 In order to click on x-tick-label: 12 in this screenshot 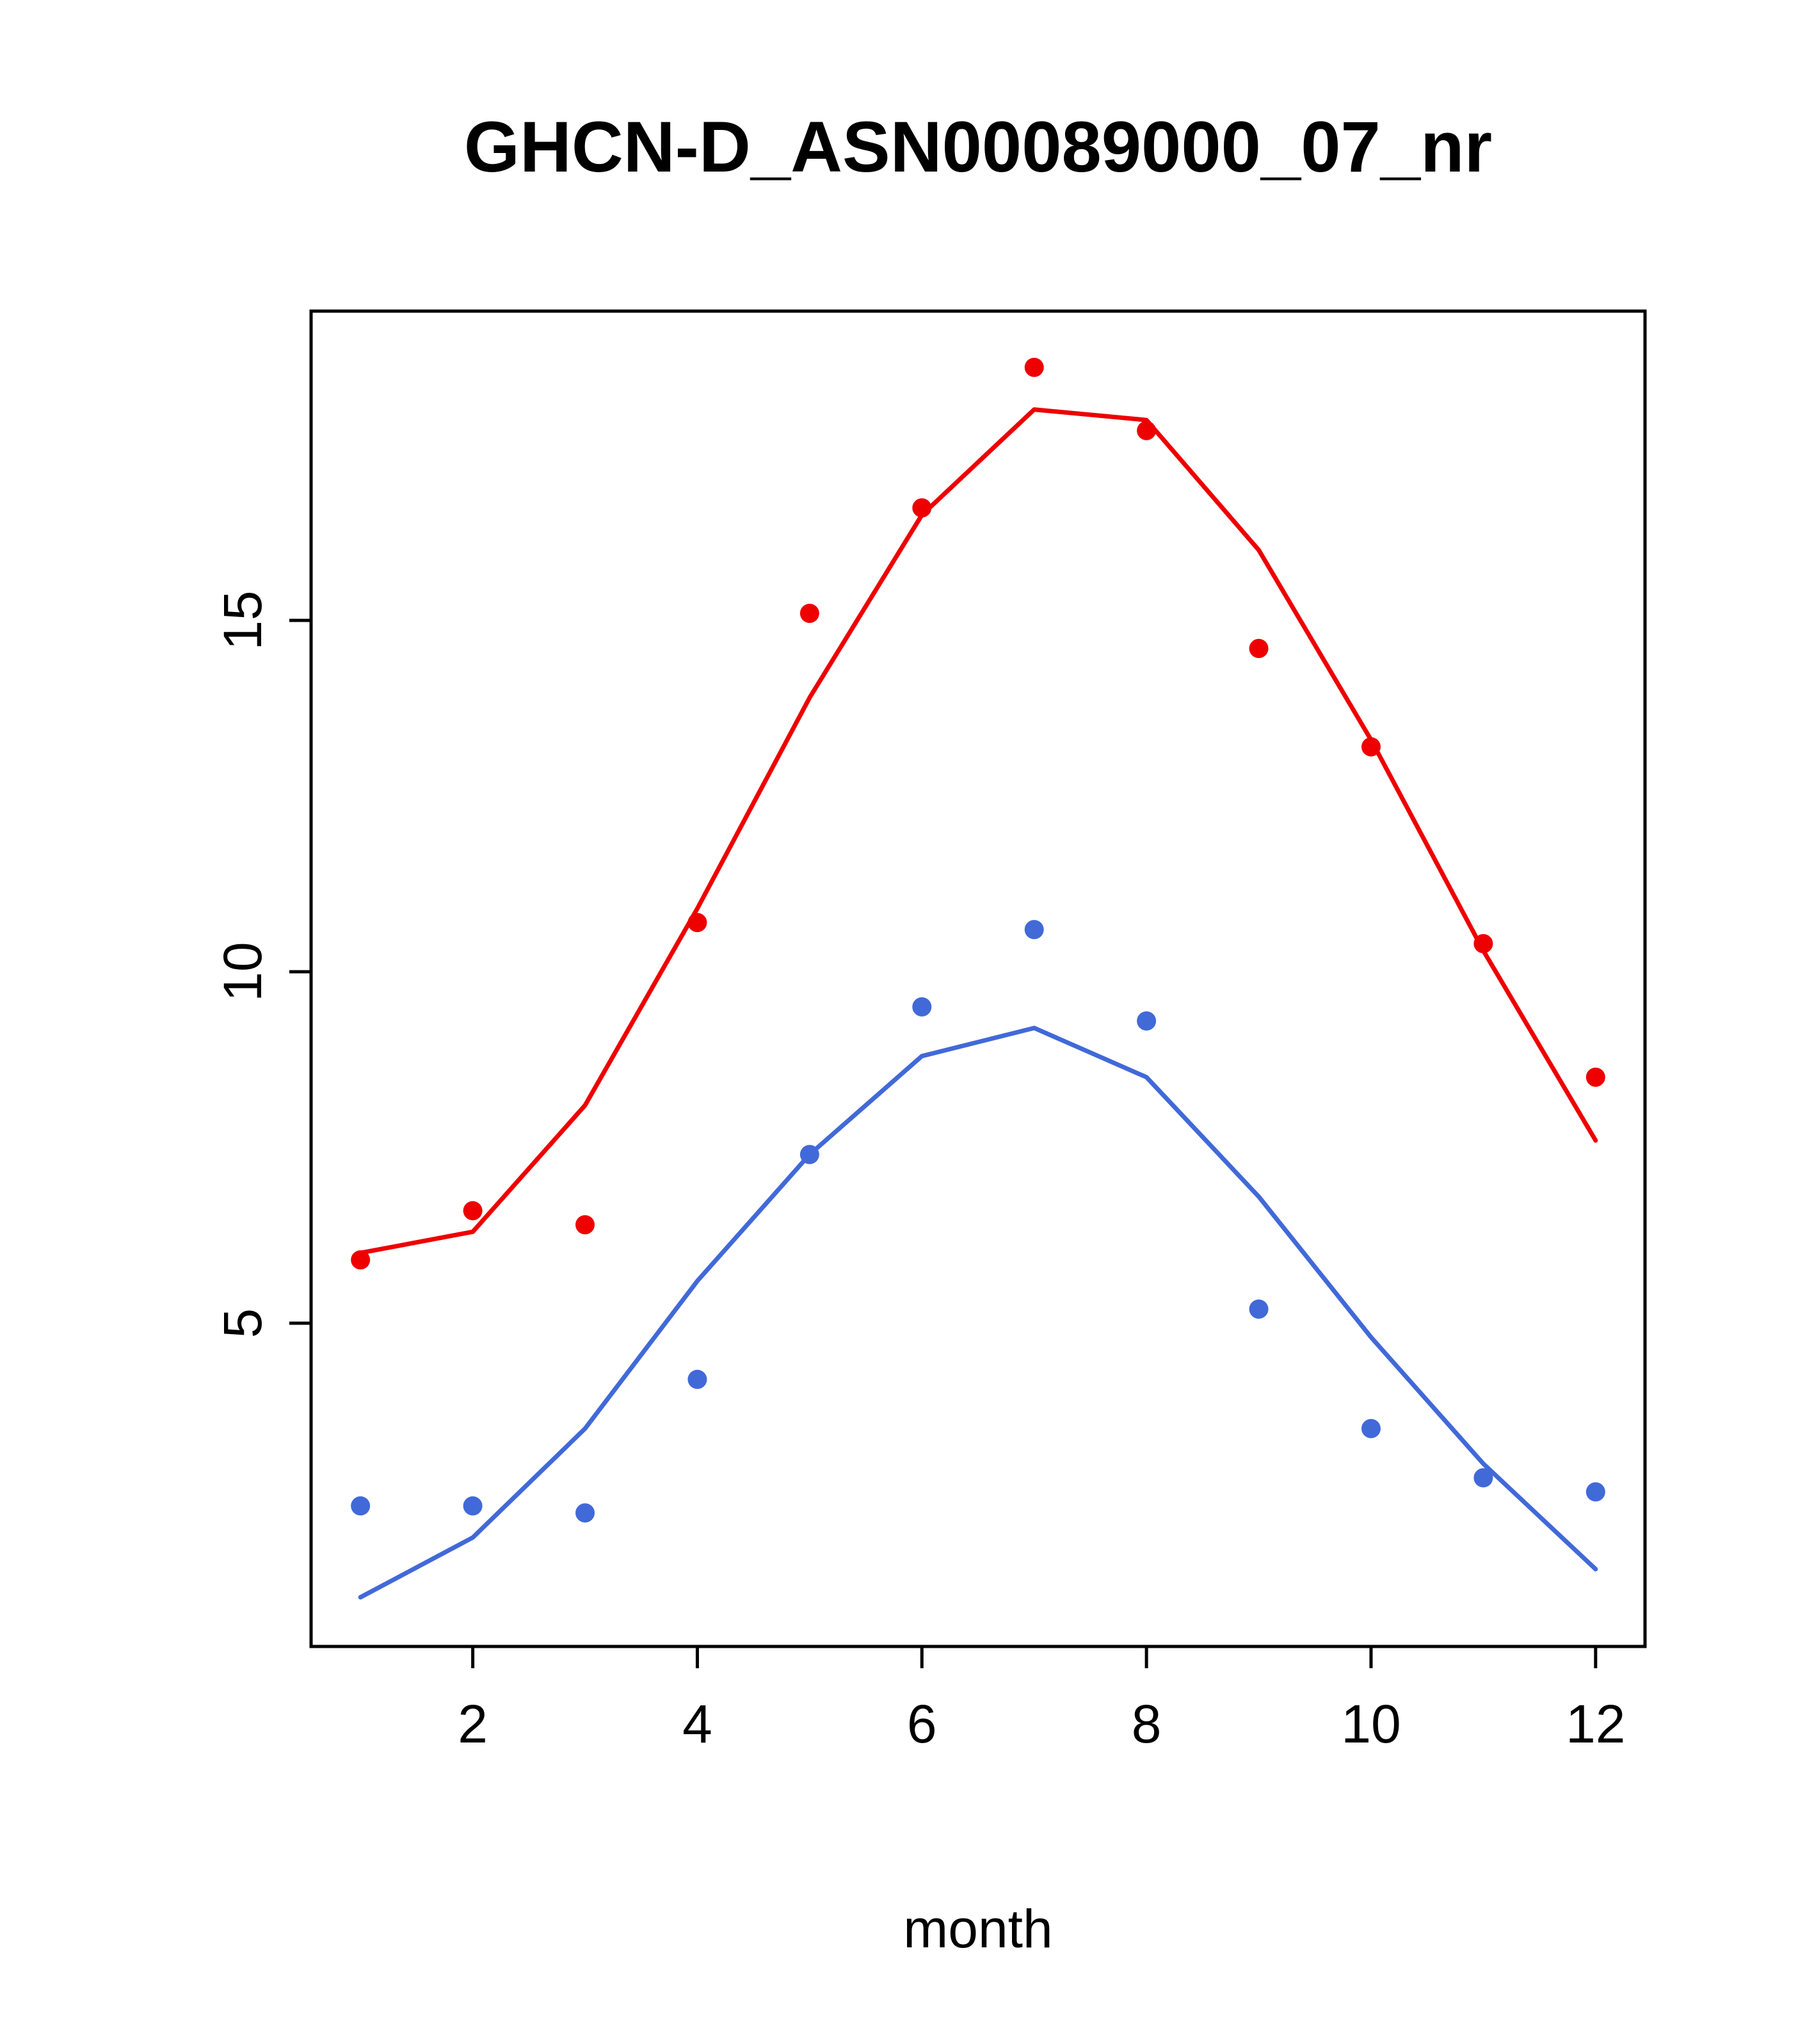, I will do `click(1595, 1724)`.